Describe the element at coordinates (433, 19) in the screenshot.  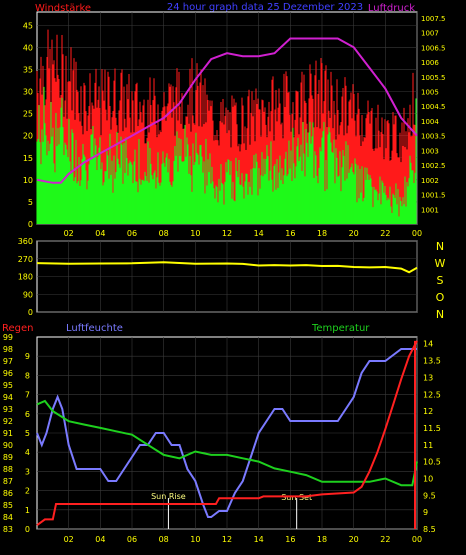
I see `pressure-tick-label: 1007.5` at that location.